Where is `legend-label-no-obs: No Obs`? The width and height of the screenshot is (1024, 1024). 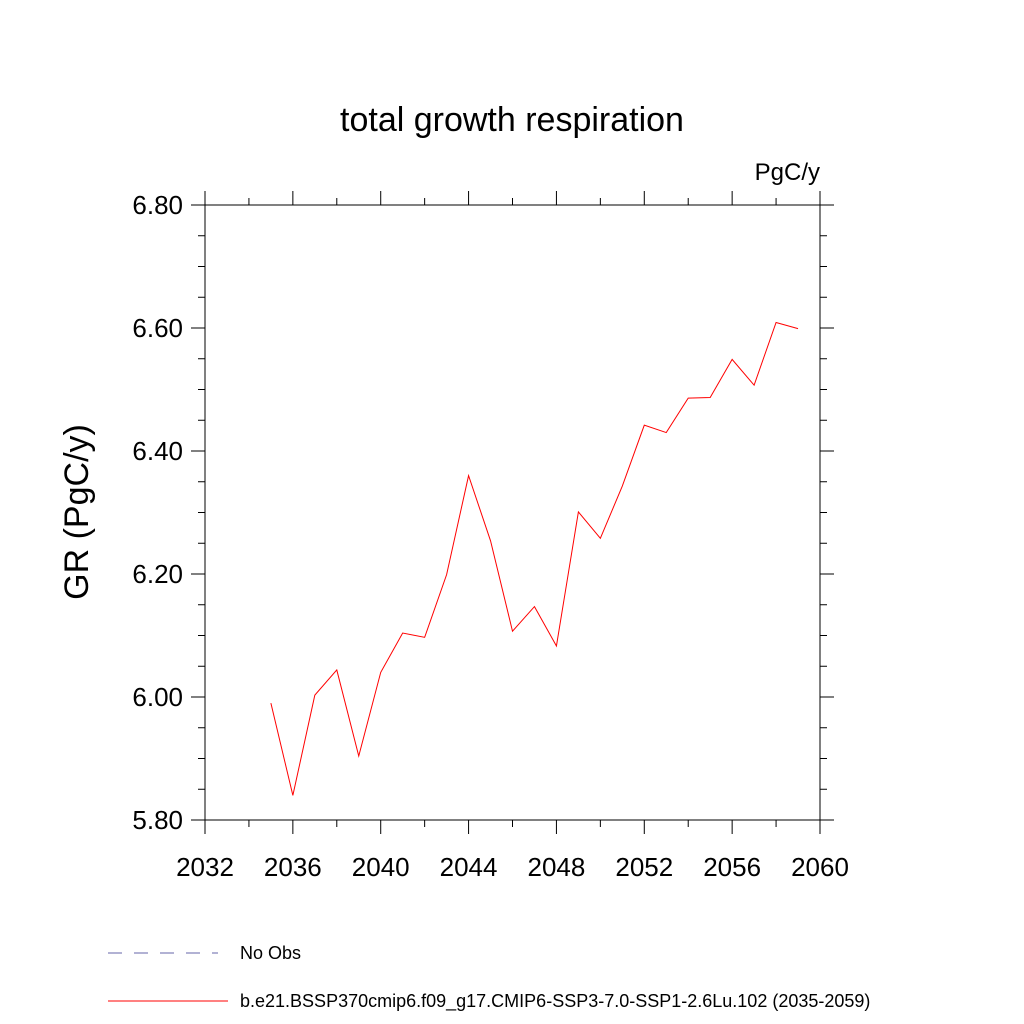 legend-label-no-obs: No Obs is located at coordinates (270, 953).